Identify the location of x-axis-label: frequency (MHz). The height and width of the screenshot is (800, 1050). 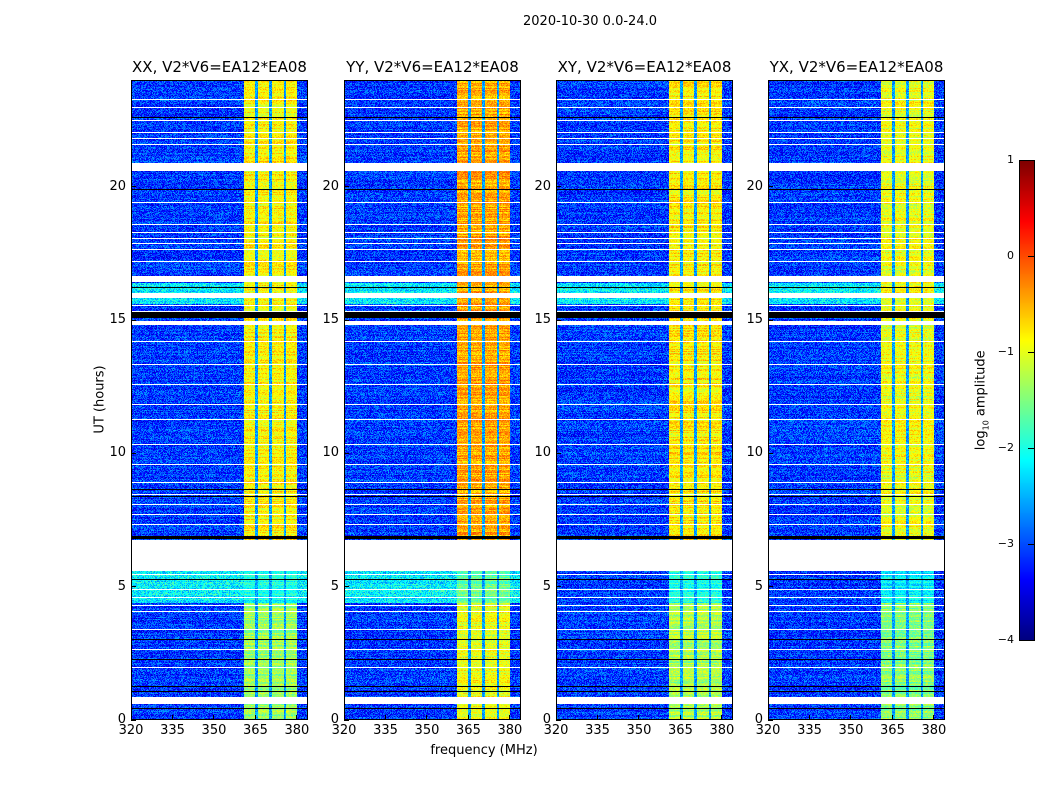
(484, 750).